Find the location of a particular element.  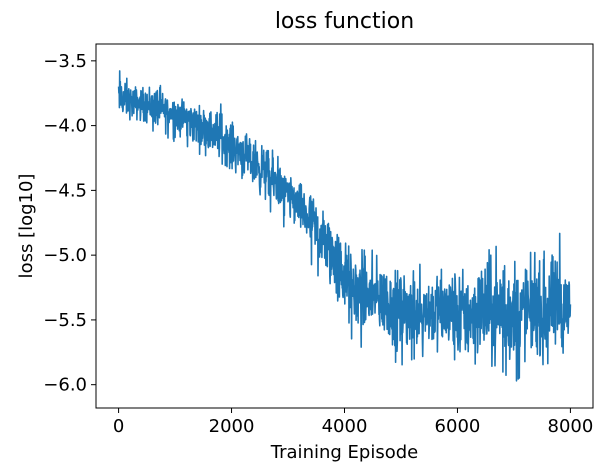

y-axis-label: loss [log10] is located at coordinates (26, 226).